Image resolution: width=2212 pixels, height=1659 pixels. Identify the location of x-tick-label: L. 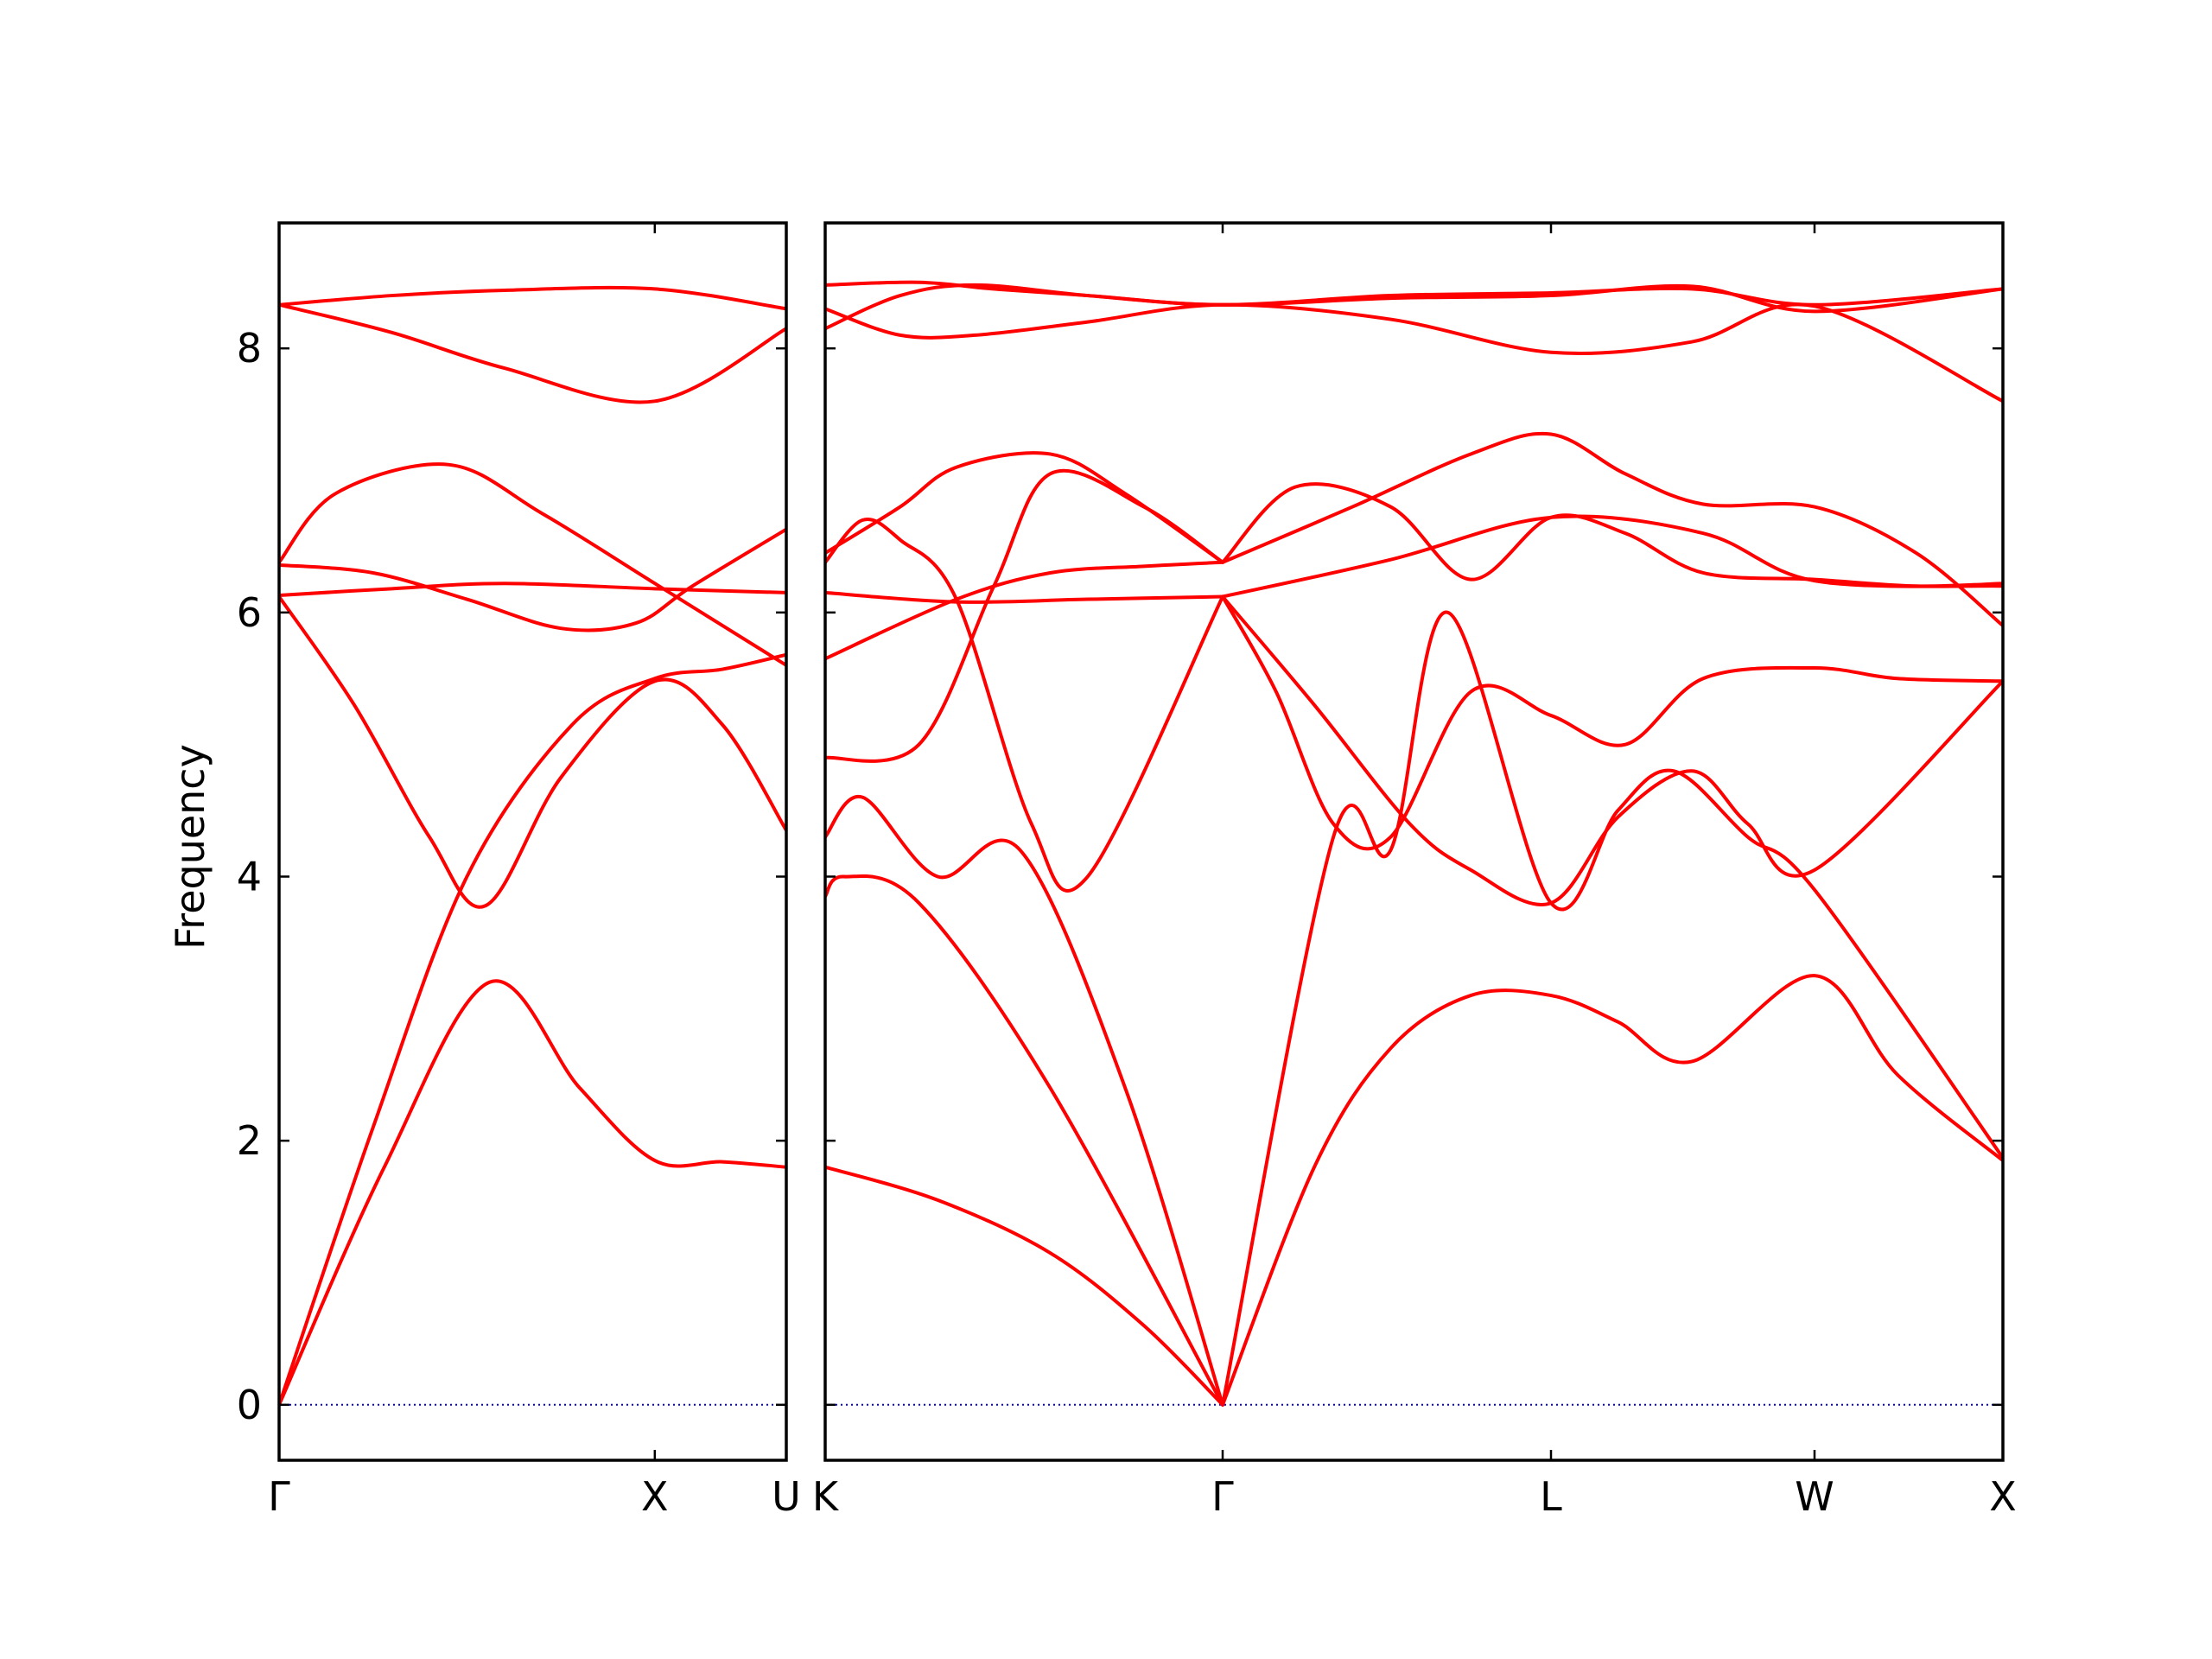
(1551, 1496).